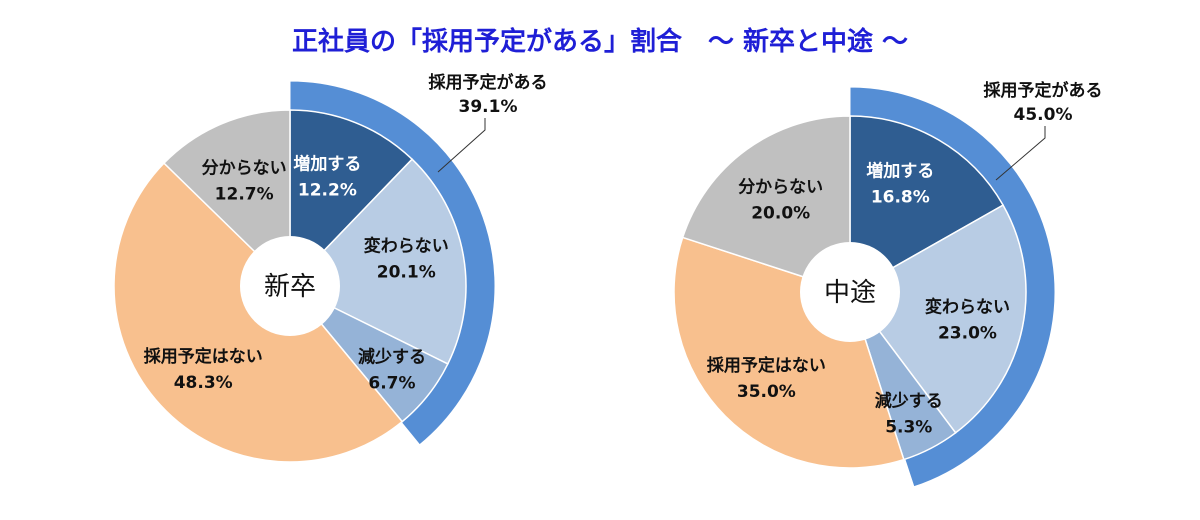  What do you see at coordinates (967, 333) in the screenshot?
I see `slice-value-label: 23.0%` at bounding box center [967, 333].